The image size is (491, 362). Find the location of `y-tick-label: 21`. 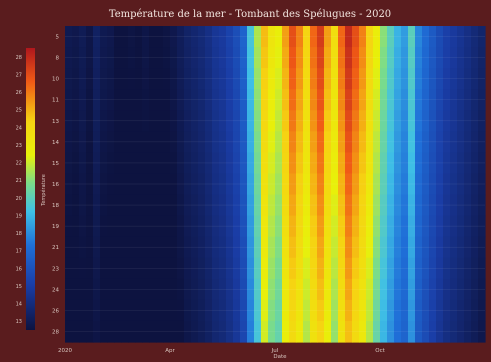

y-tick-label: 21 is located at coordinates (55, 248).